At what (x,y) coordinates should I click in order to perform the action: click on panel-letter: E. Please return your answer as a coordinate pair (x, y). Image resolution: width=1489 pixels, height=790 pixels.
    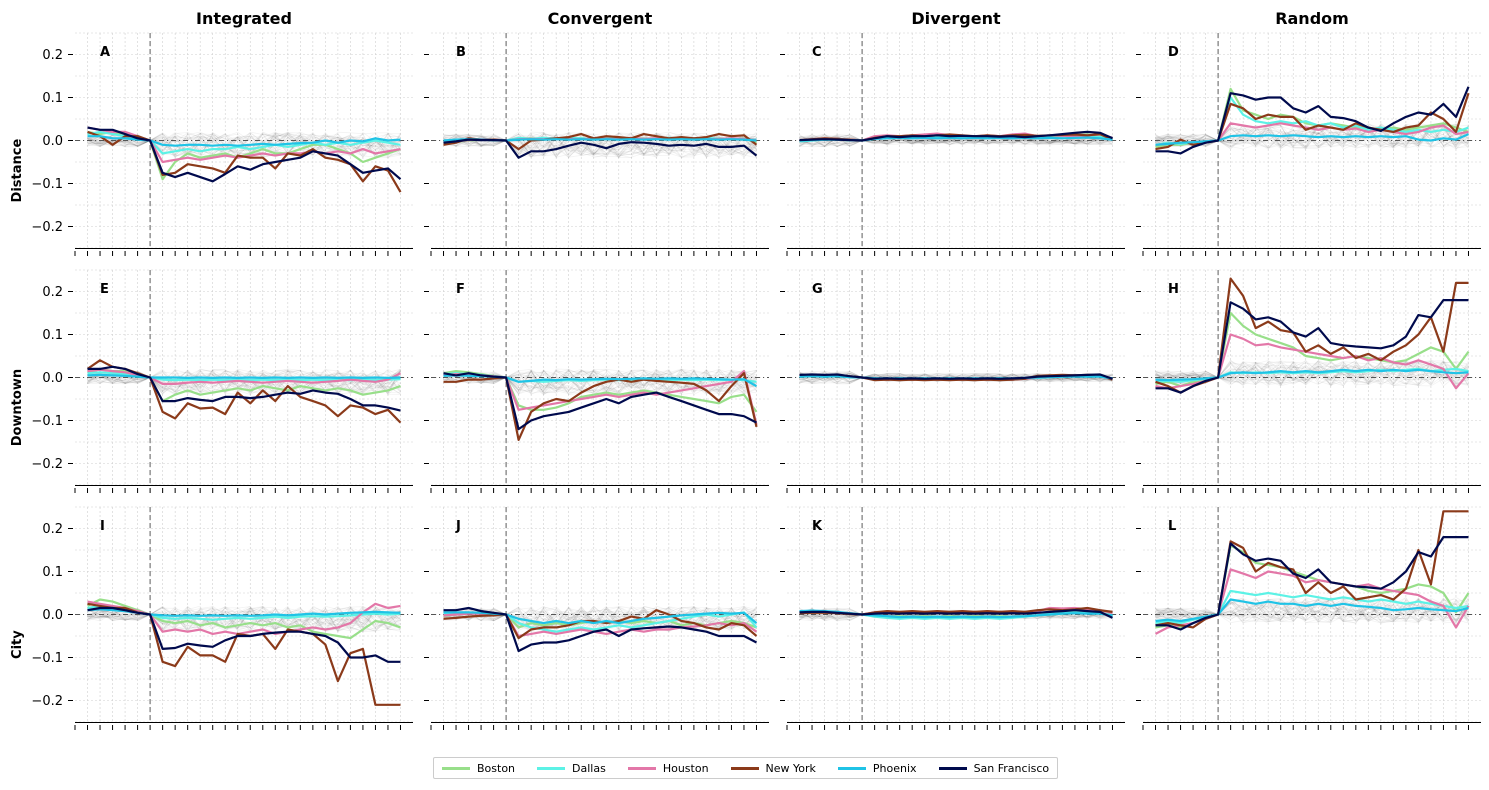
    Looking at the image, I should click on (104, 289).